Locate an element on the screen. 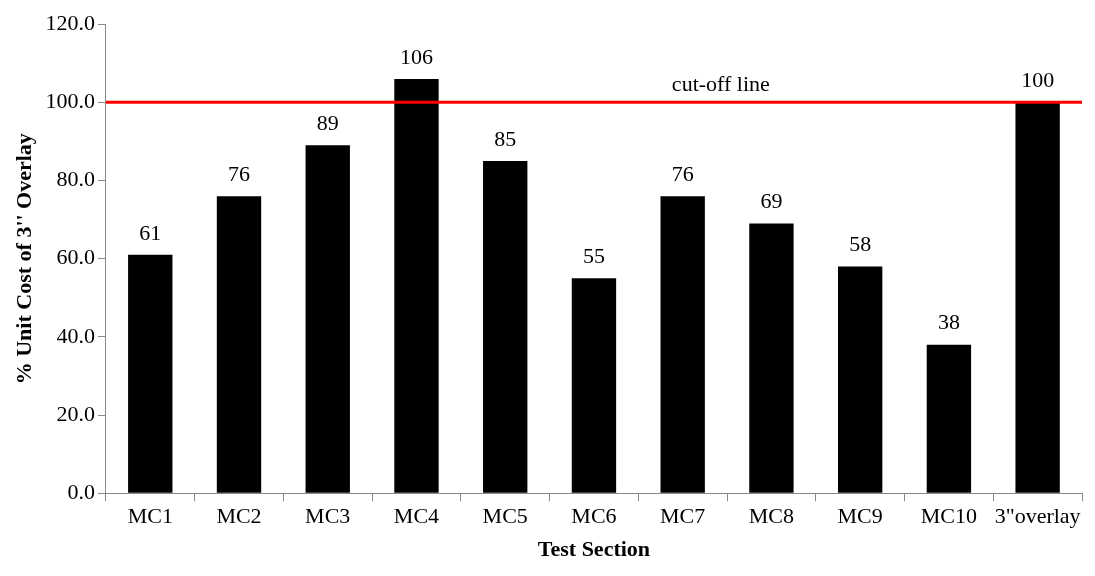 The image size is (1095, 576). x-tick-label: MC9 is located at coordinates (860, 516).